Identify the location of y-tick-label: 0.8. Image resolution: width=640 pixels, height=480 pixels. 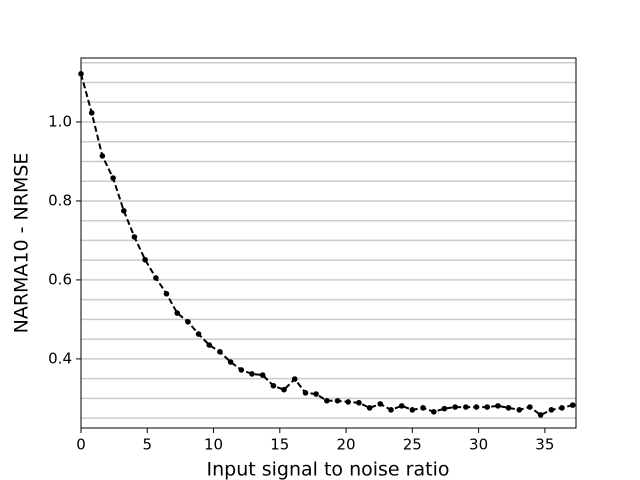
(60, 200).